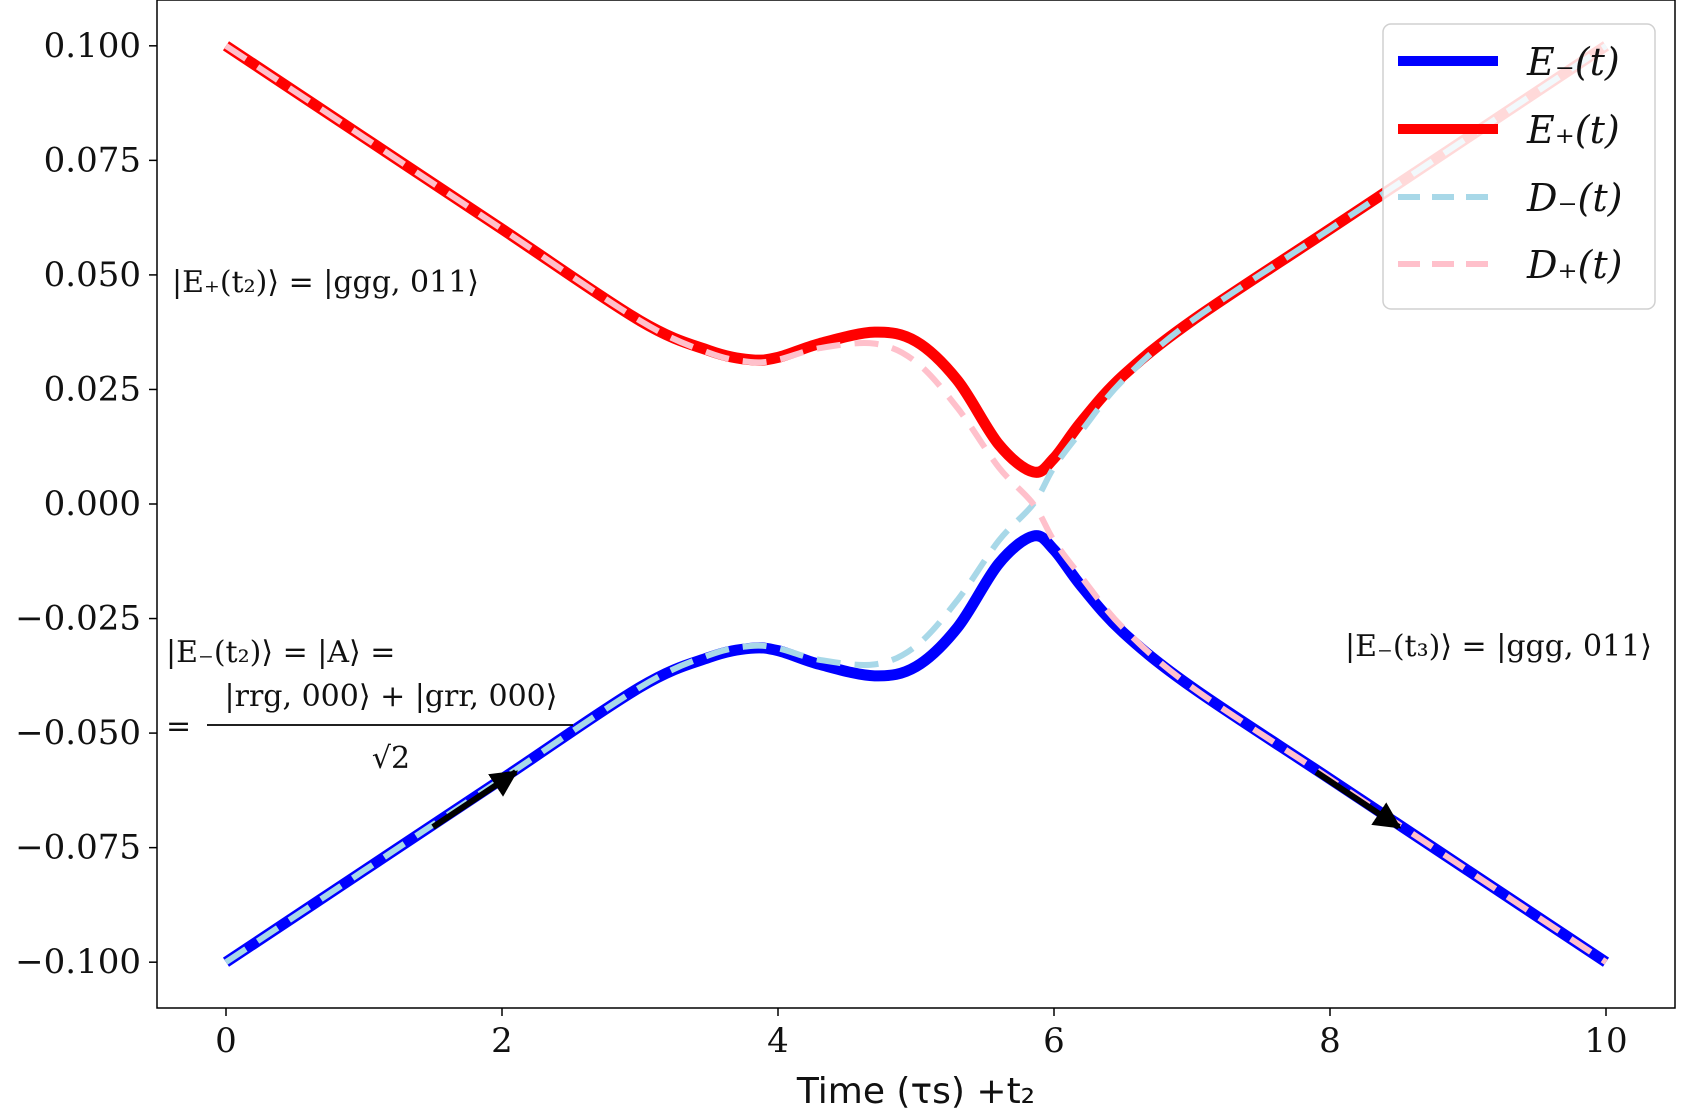  I want to click on x-tick-label: 8, so click(1330, 1041).